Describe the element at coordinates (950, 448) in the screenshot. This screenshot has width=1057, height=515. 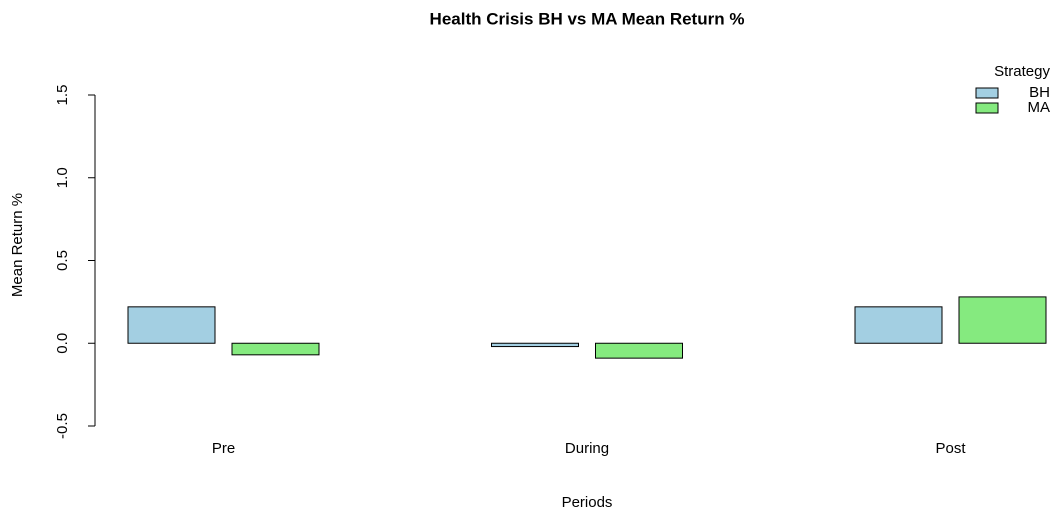
I see `x-tick-label: Post` at that location.